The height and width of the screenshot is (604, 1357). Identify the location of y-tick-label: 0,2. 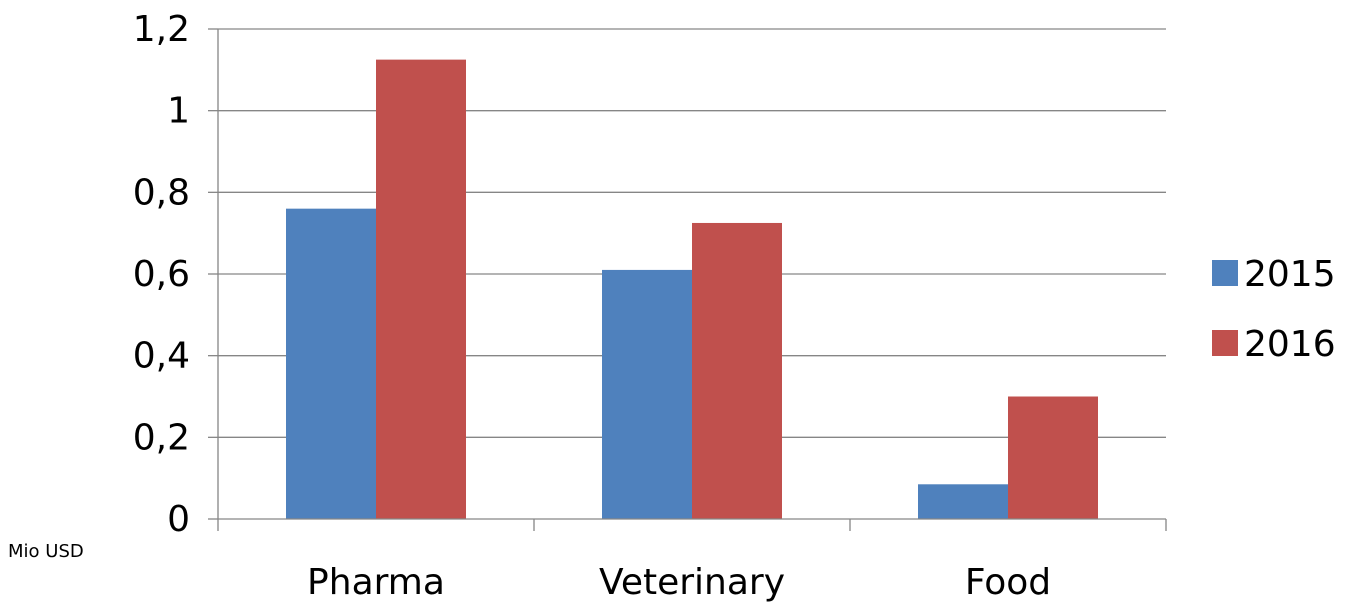
(161, 437).